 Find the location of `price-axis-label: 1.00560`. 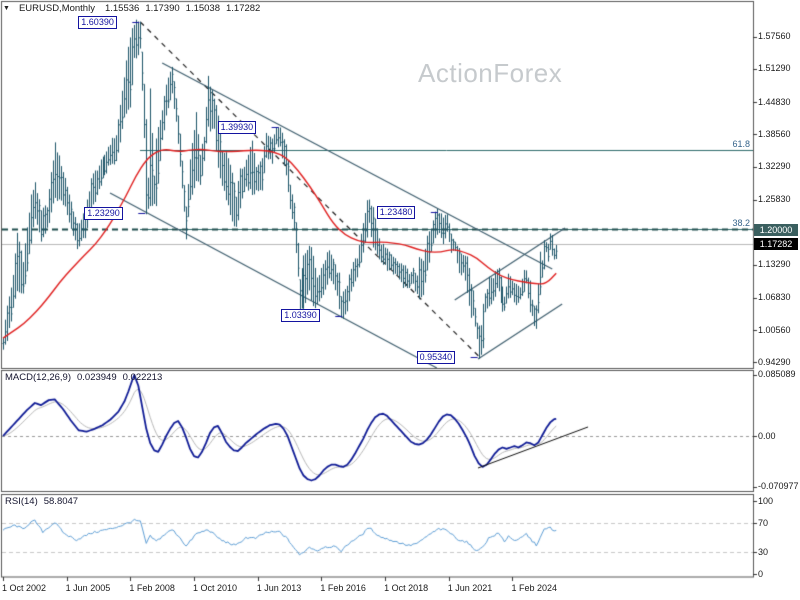

price-axis-label: 1.00560 is located at coordinates (774, 329).